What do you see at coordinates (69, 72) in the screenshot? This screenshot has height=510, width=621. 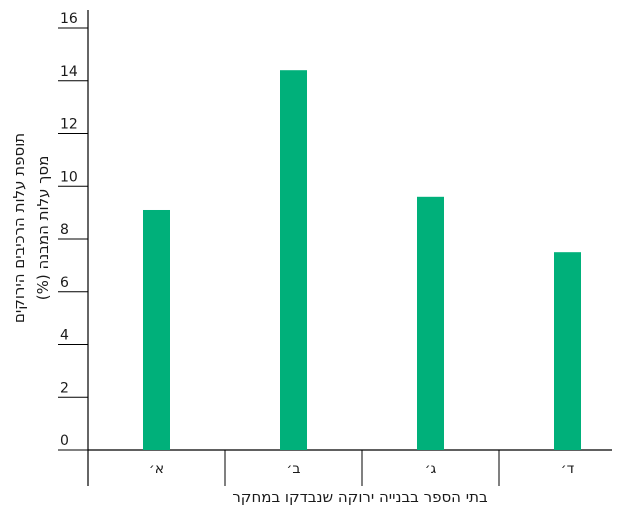 I see `y-tick-label: 14` at bounding box center [69, 72].